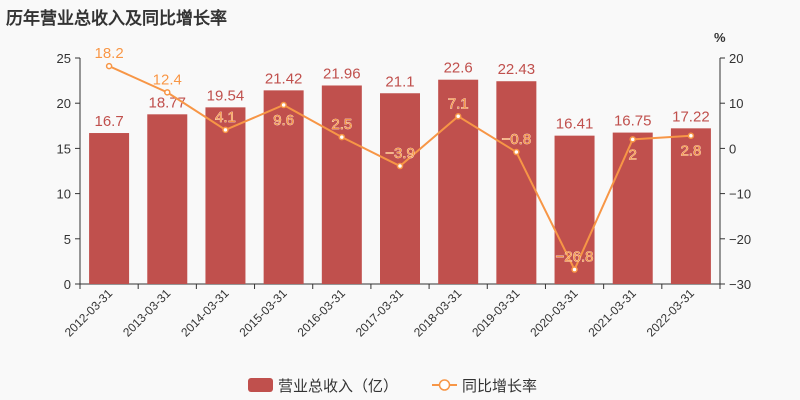  What do you see at coordinates (226, 95) in the screenshot?
I see `bar-label: 19.54` at bounding box center [226, 95].